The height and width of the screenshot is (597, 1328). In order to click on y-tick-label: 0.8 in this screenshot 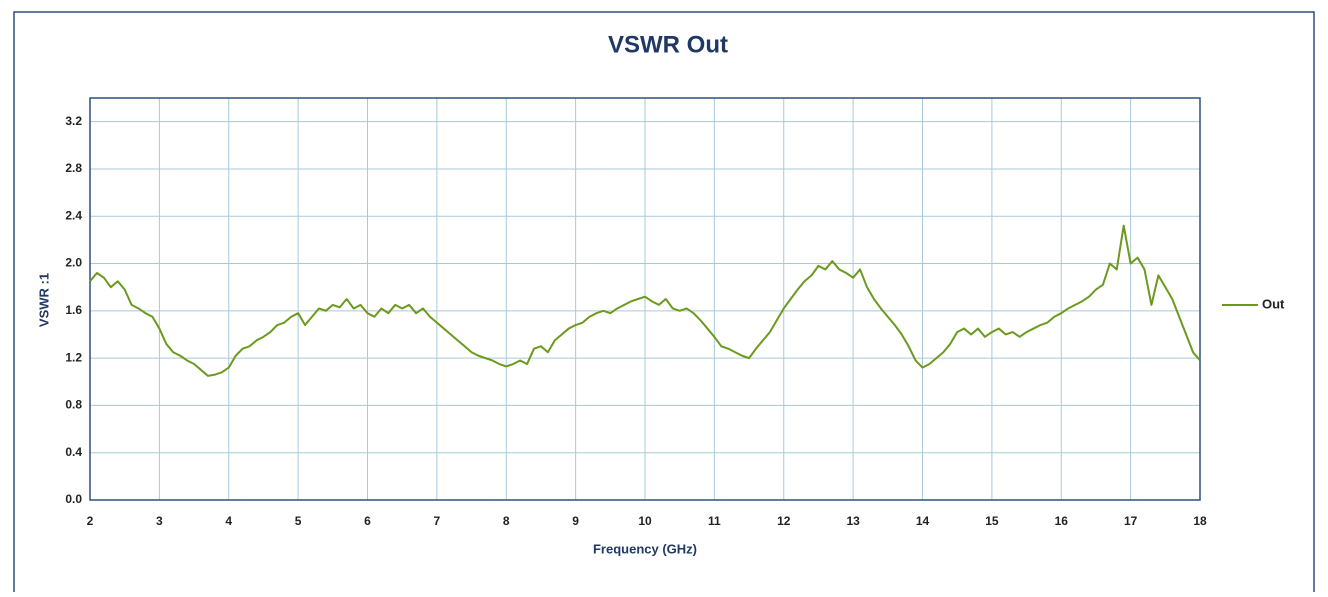, I will do `click(73, 405)`.